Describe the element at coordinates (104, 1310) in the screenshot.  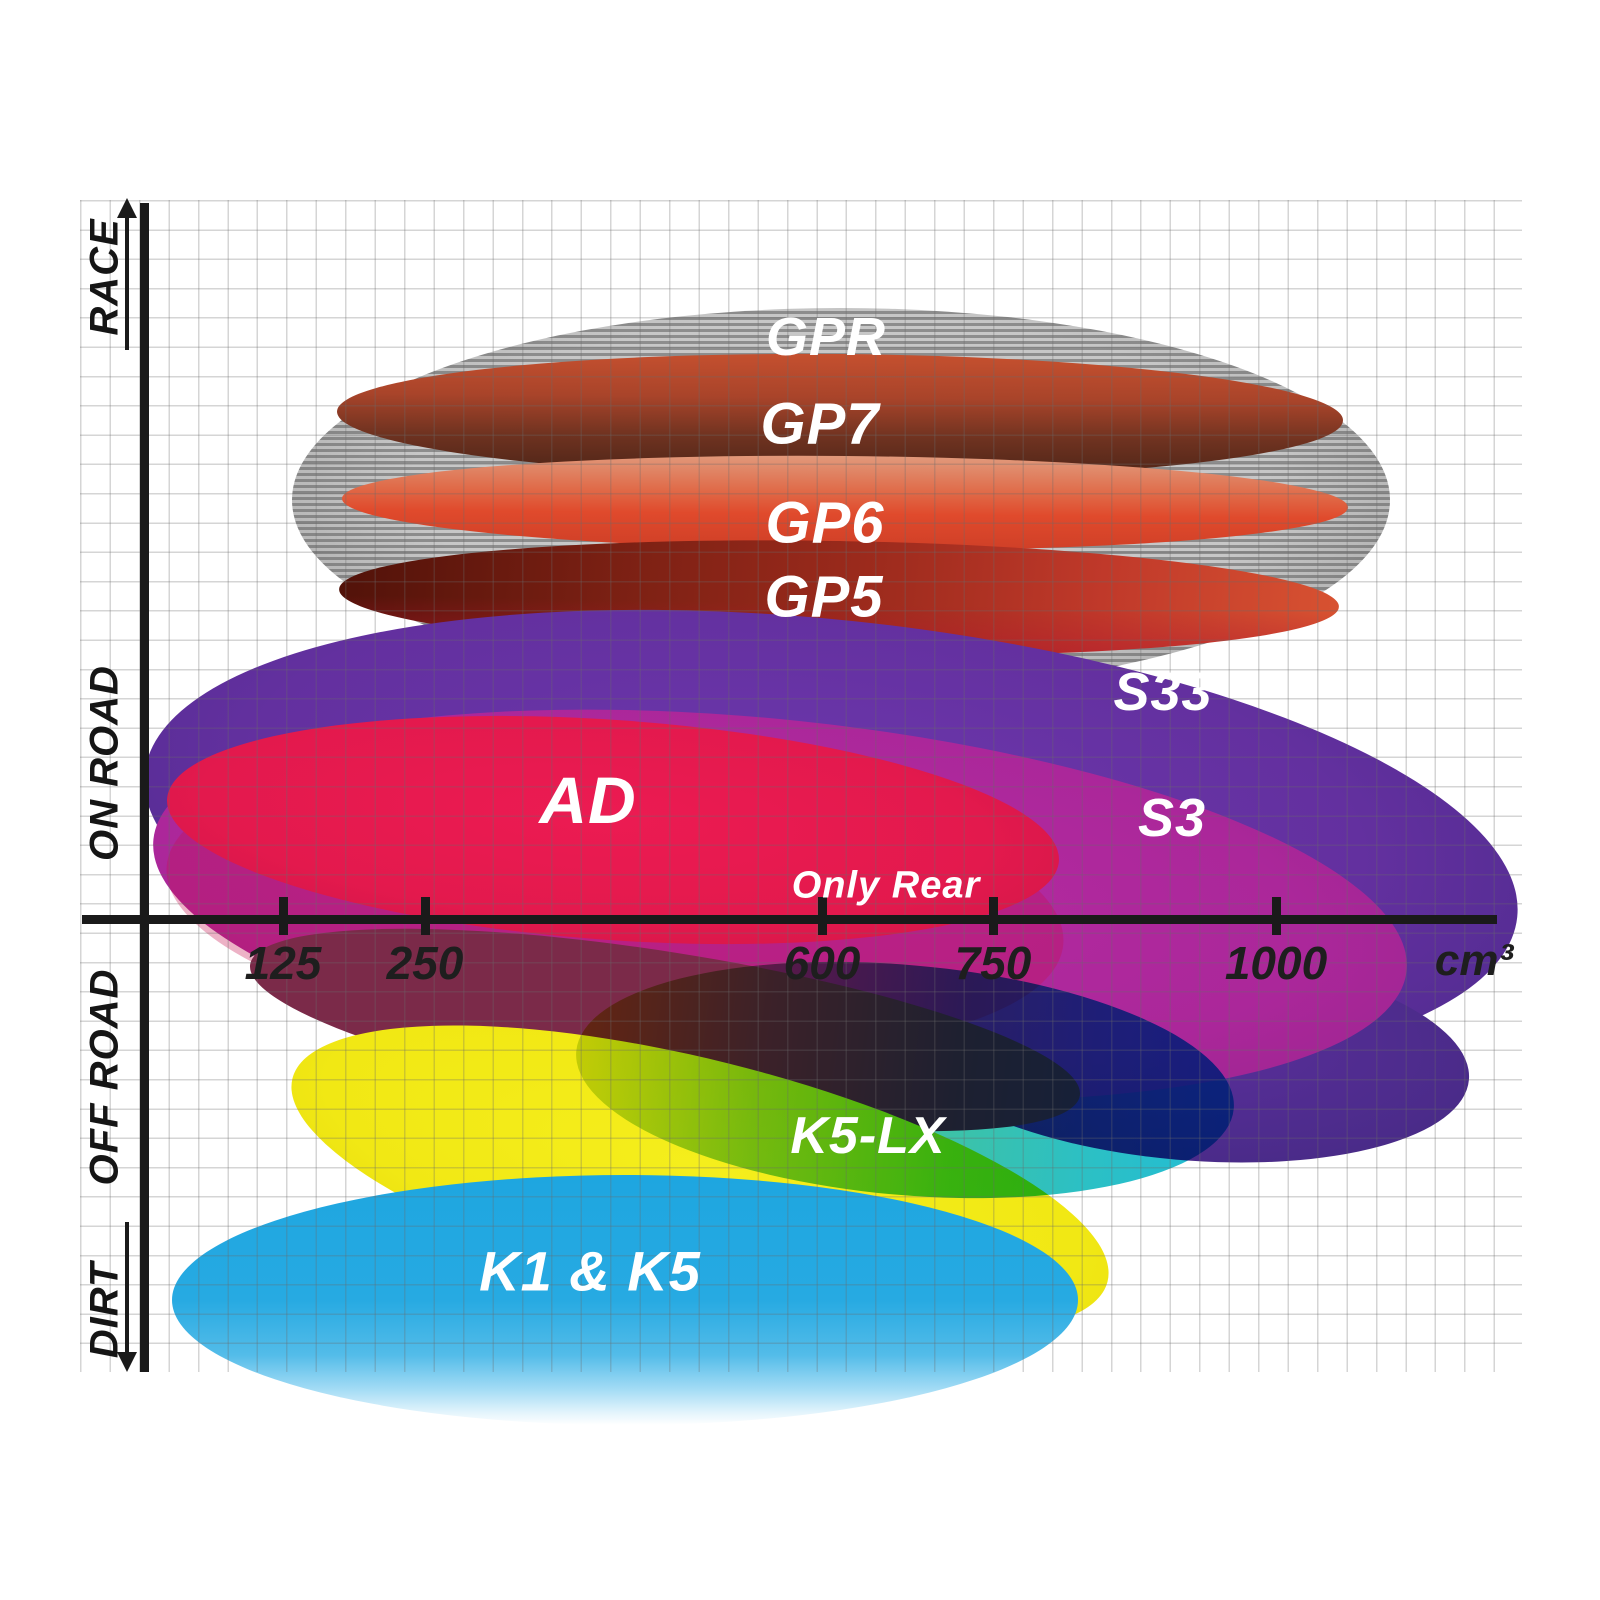
I see `y-category-dirt: DIRT` at that location.